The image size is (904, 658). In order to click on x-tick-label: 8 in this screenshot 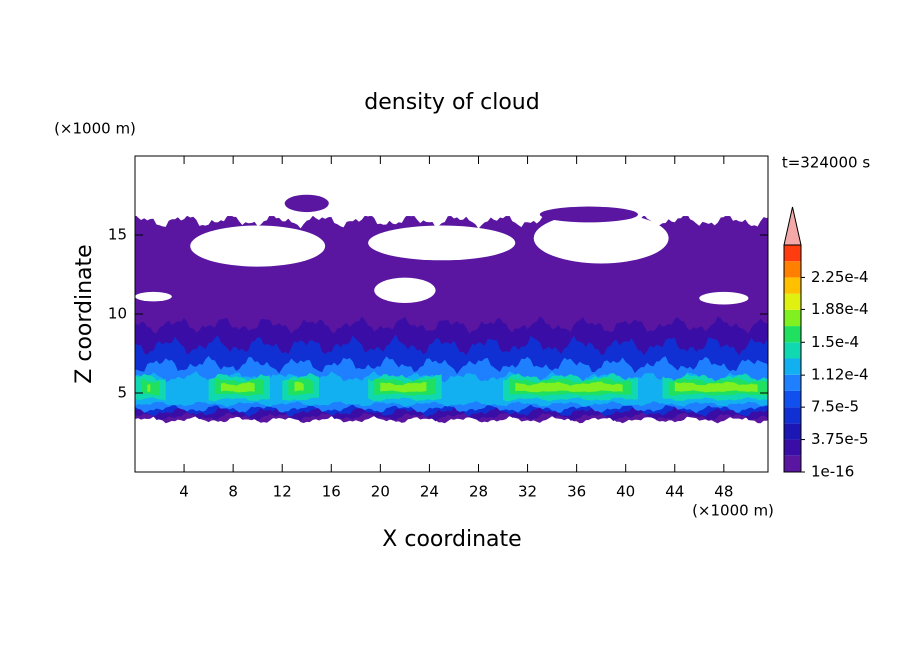, I will do `click(233, 492)`.